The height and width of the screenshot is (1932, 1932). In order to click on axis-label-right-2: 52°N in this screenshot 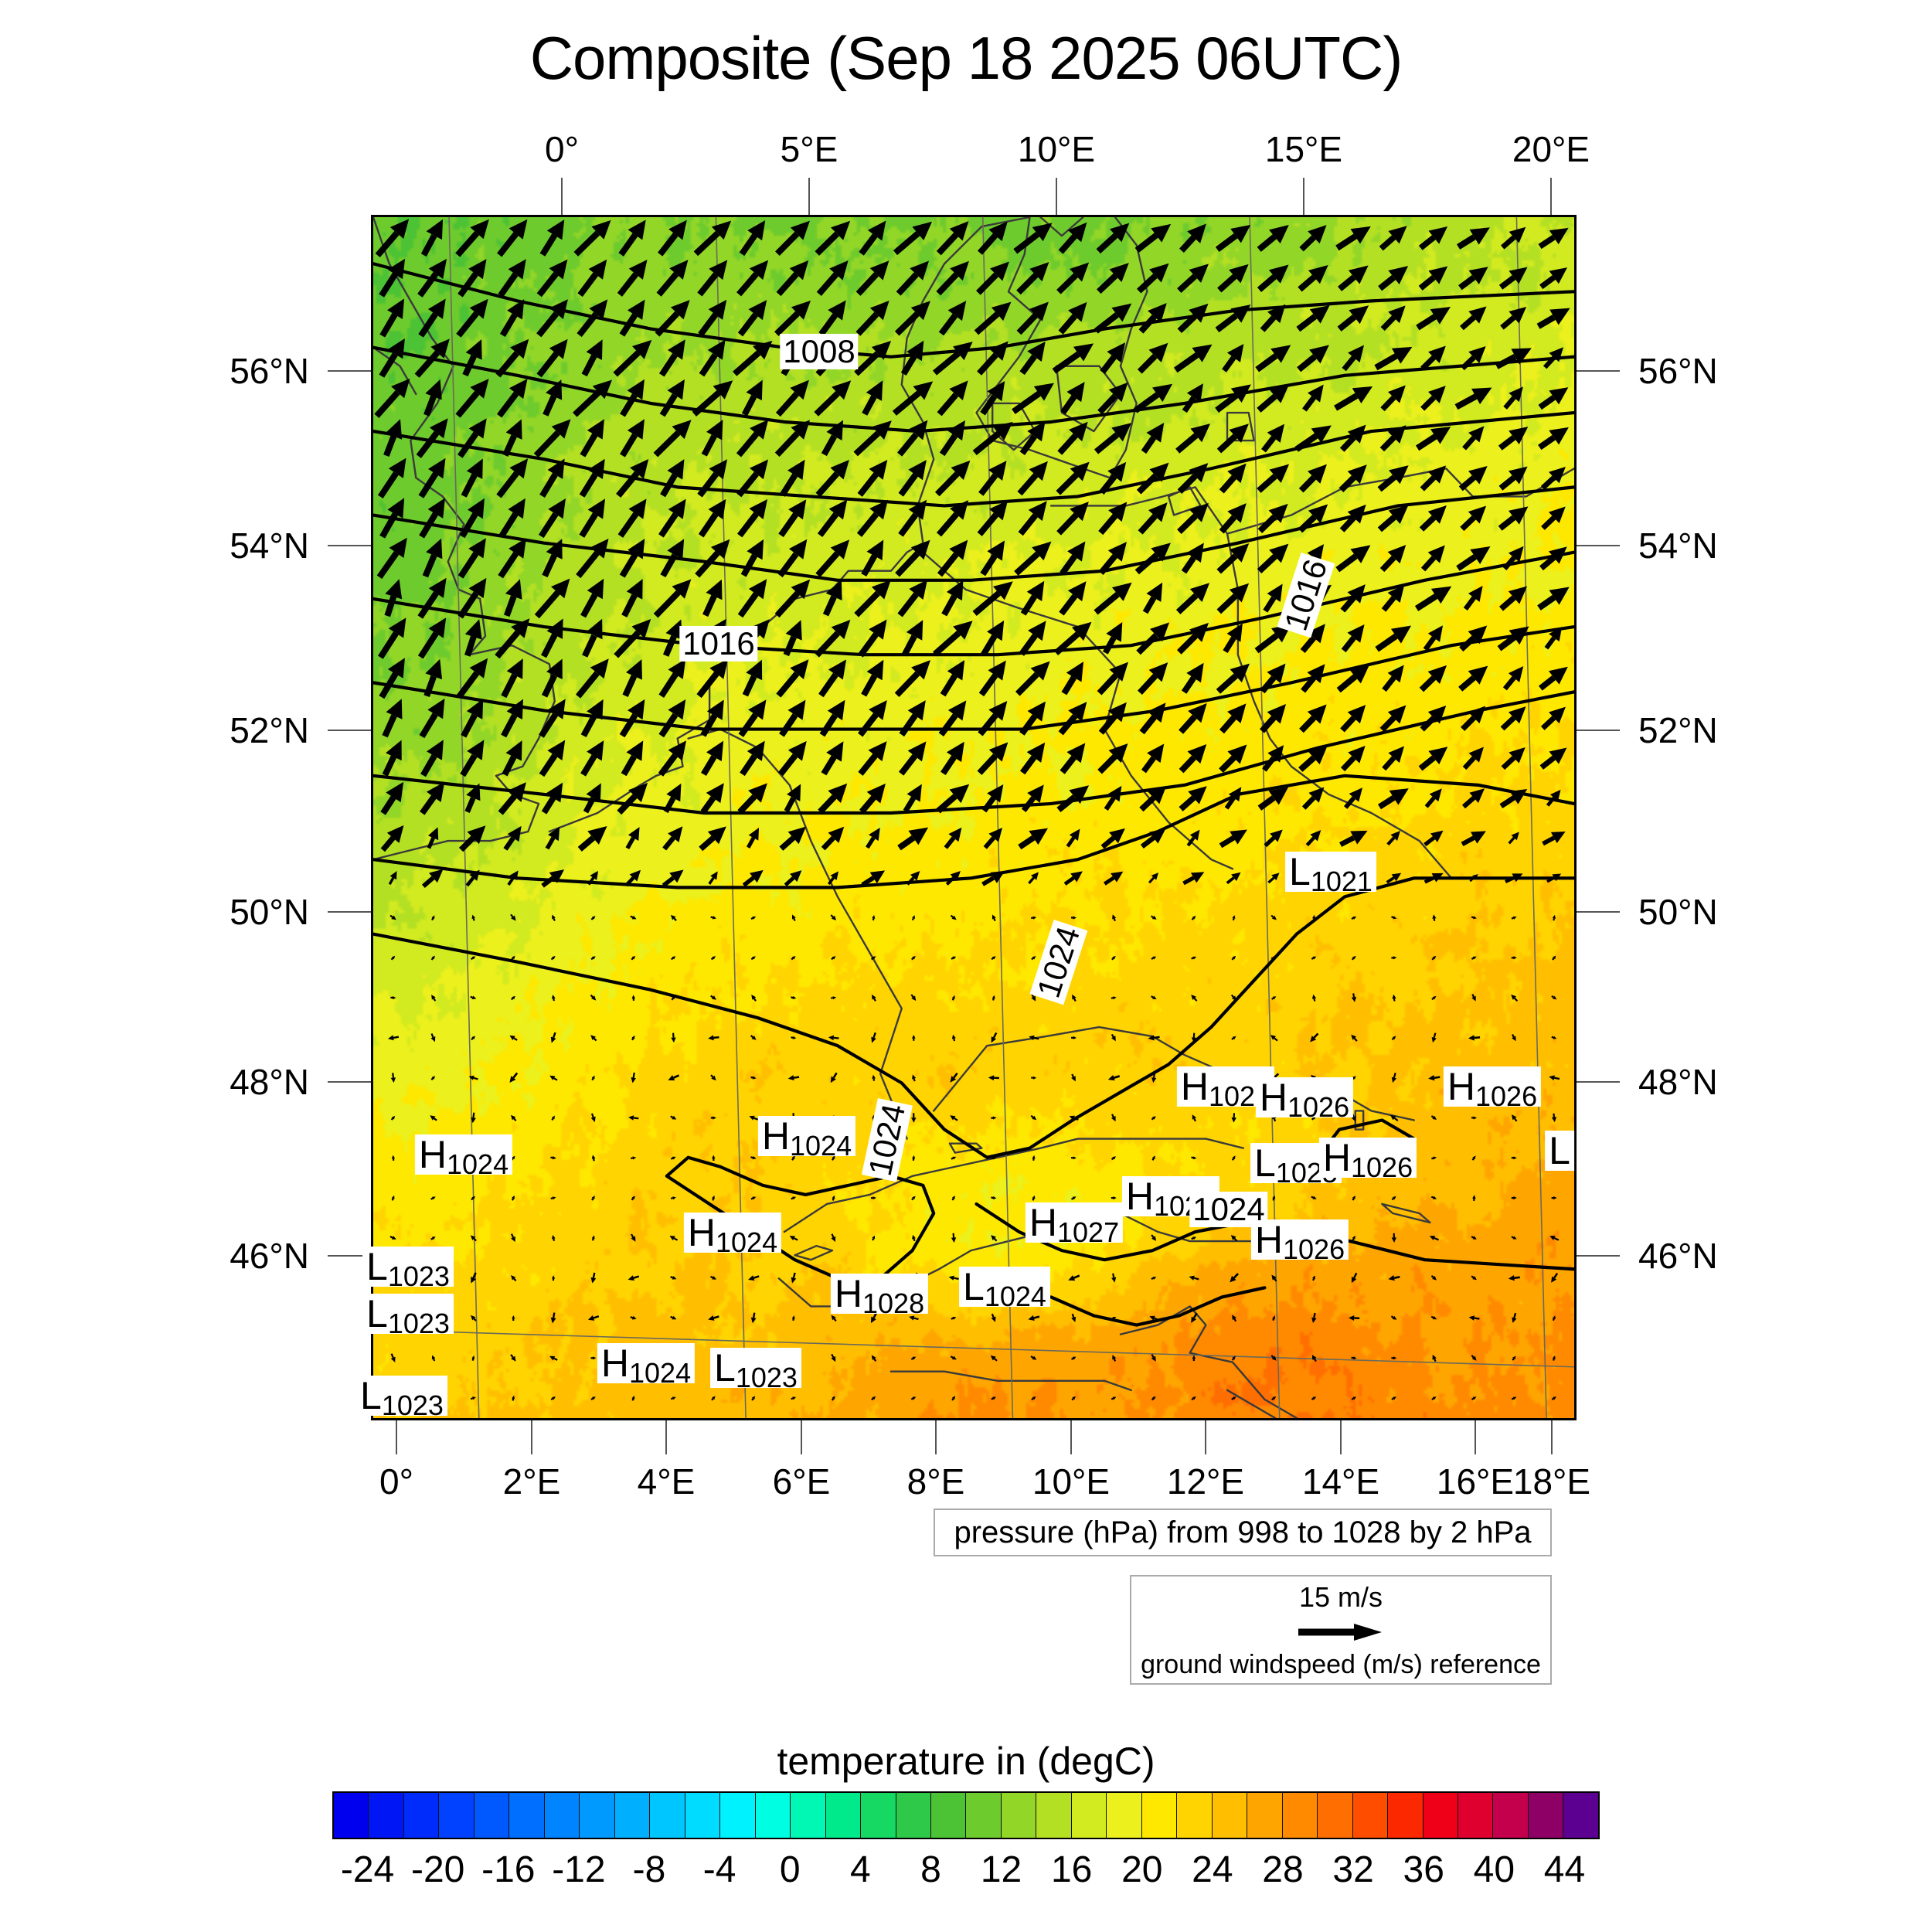, I will do `click(1678, 730)`.